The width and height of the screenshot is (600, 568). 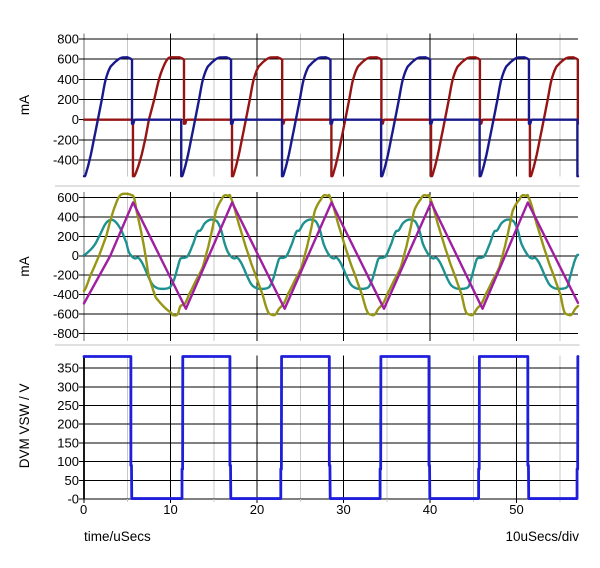 What do you see at coordinates (66, 333) in the screenshot?
I see `svg-text: -800` at bounding box center [66, 333].